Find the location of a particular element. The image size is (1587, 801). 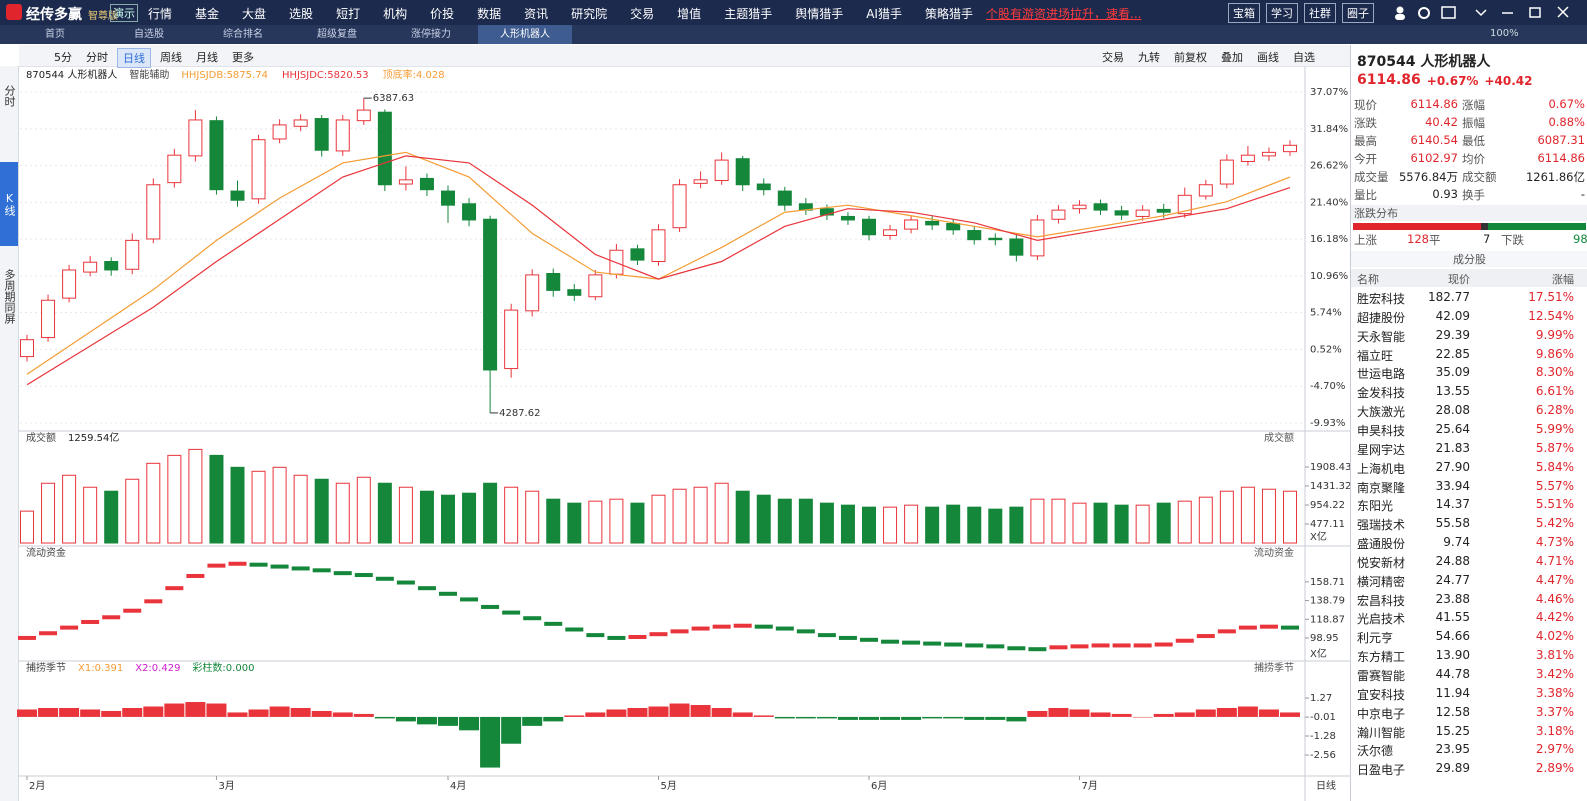

constituent-row: 申昊科技 25.64 5.99% is located at coordinates (1469, 429).